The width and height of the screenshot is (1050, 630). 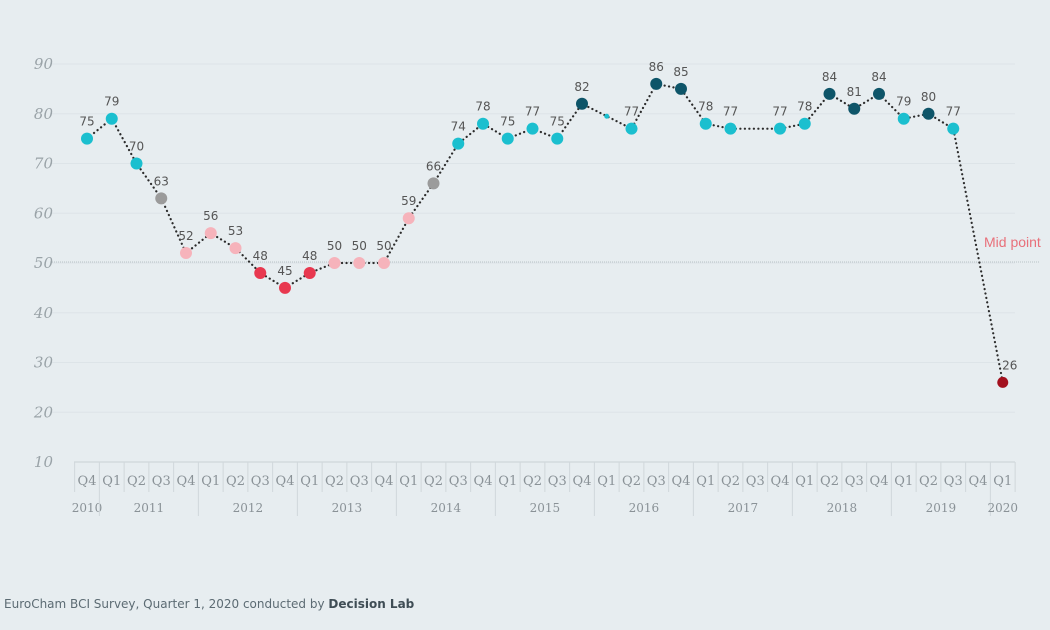 I want to click on data-label: 82, so click(x=581, y=87).